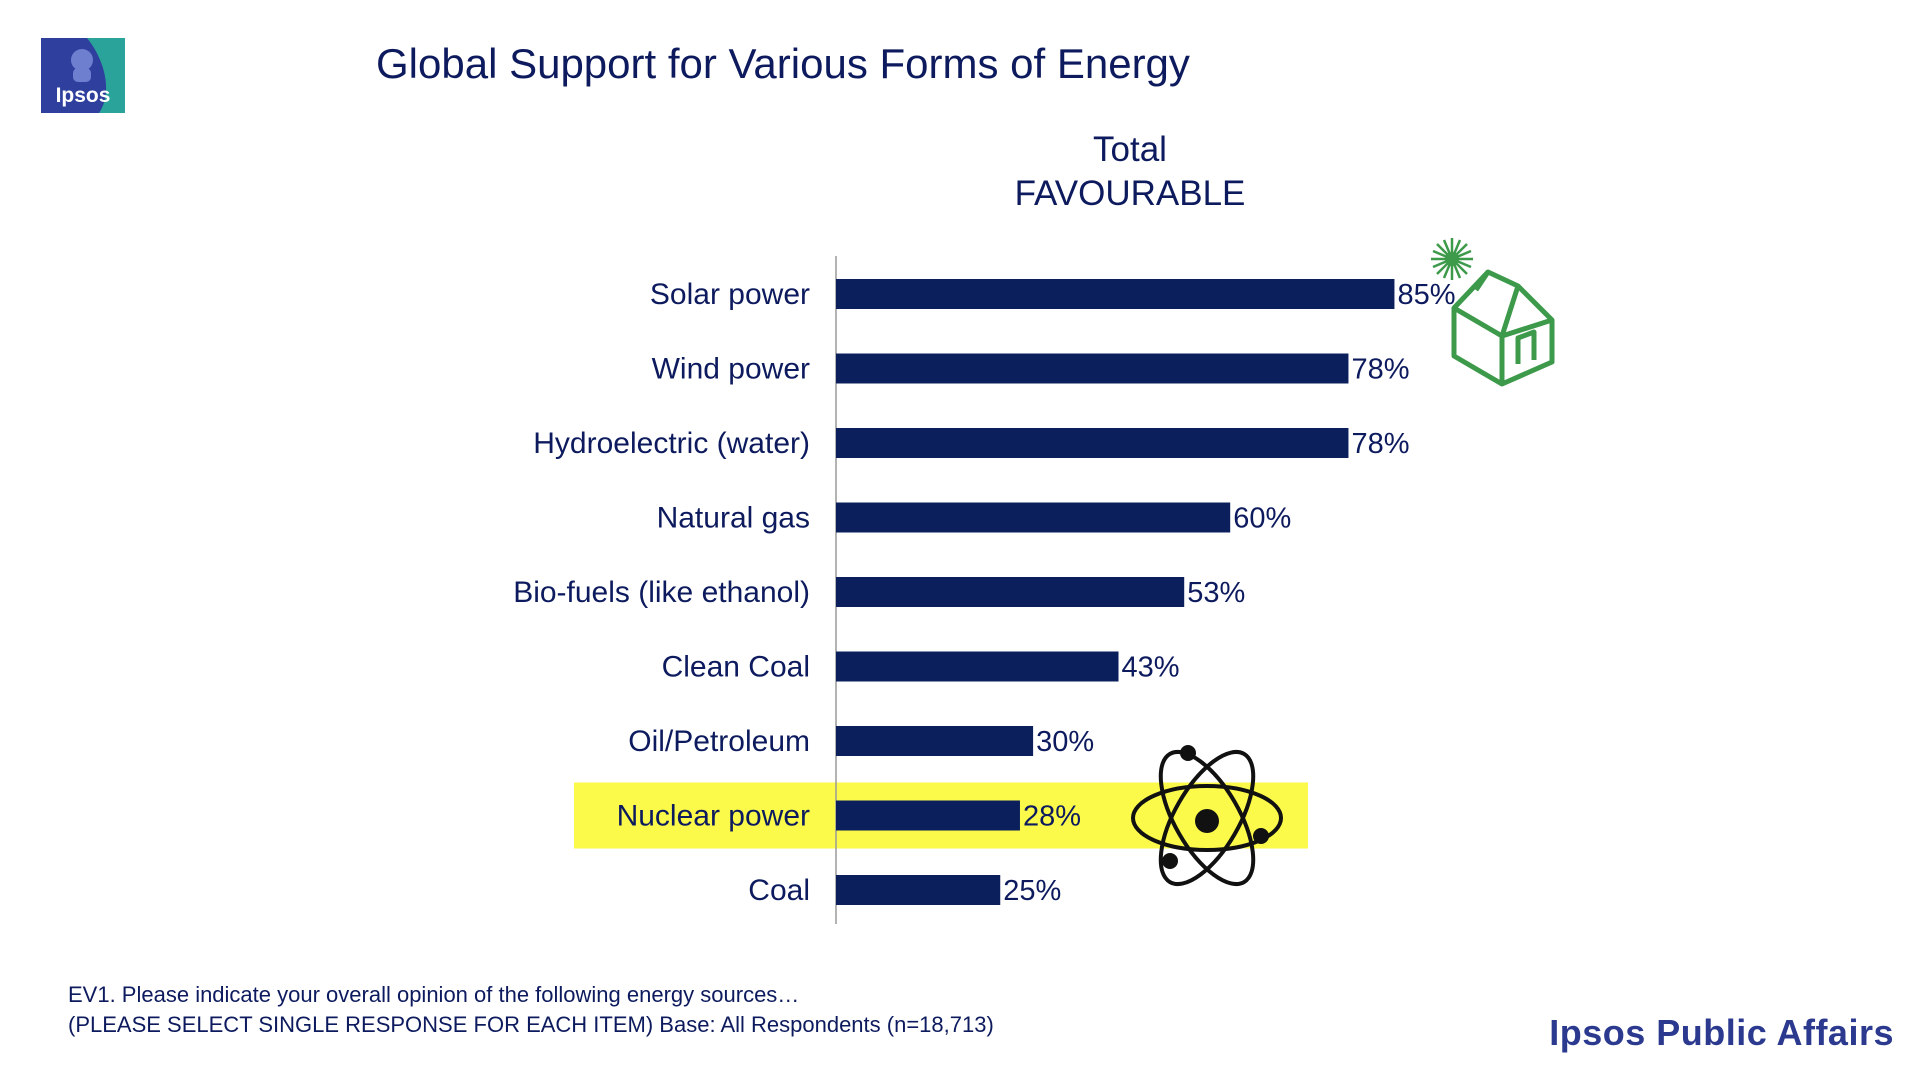 The image size is (1920, 1080). I want to click on data-label: 53%, so click(1216, 593).